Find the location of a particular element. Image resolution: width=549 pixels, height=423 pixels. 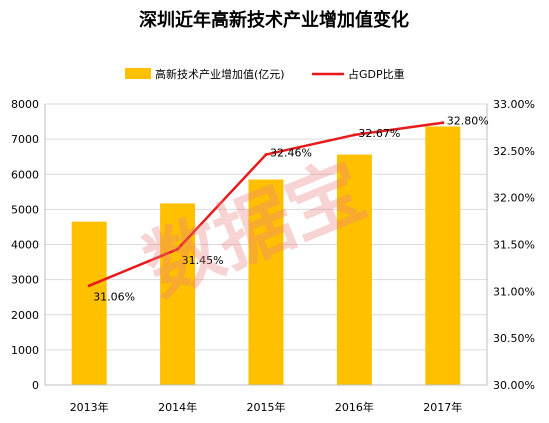

chart-title: 深圳近年高新技术产业增加值变化 is located at coordinates (274, 20).